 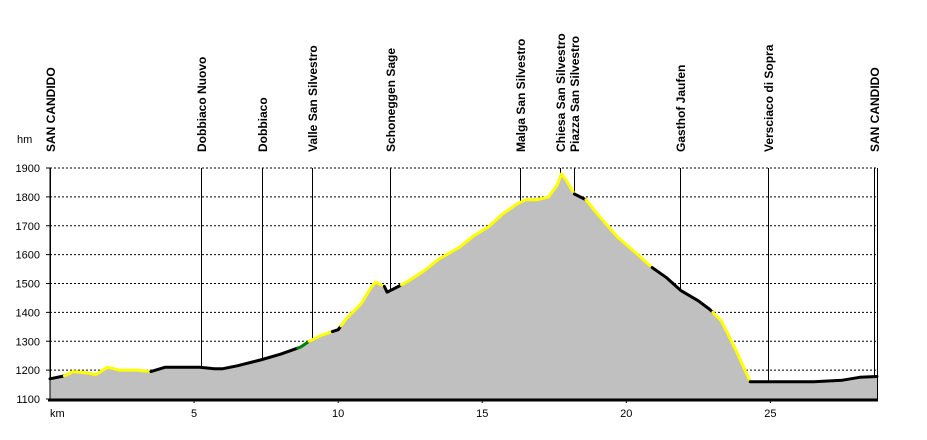 What do you see at coordinates (28, 256) in the screenshot?
I see `y-tick-label: 1600` at bounding box center [28, 256].